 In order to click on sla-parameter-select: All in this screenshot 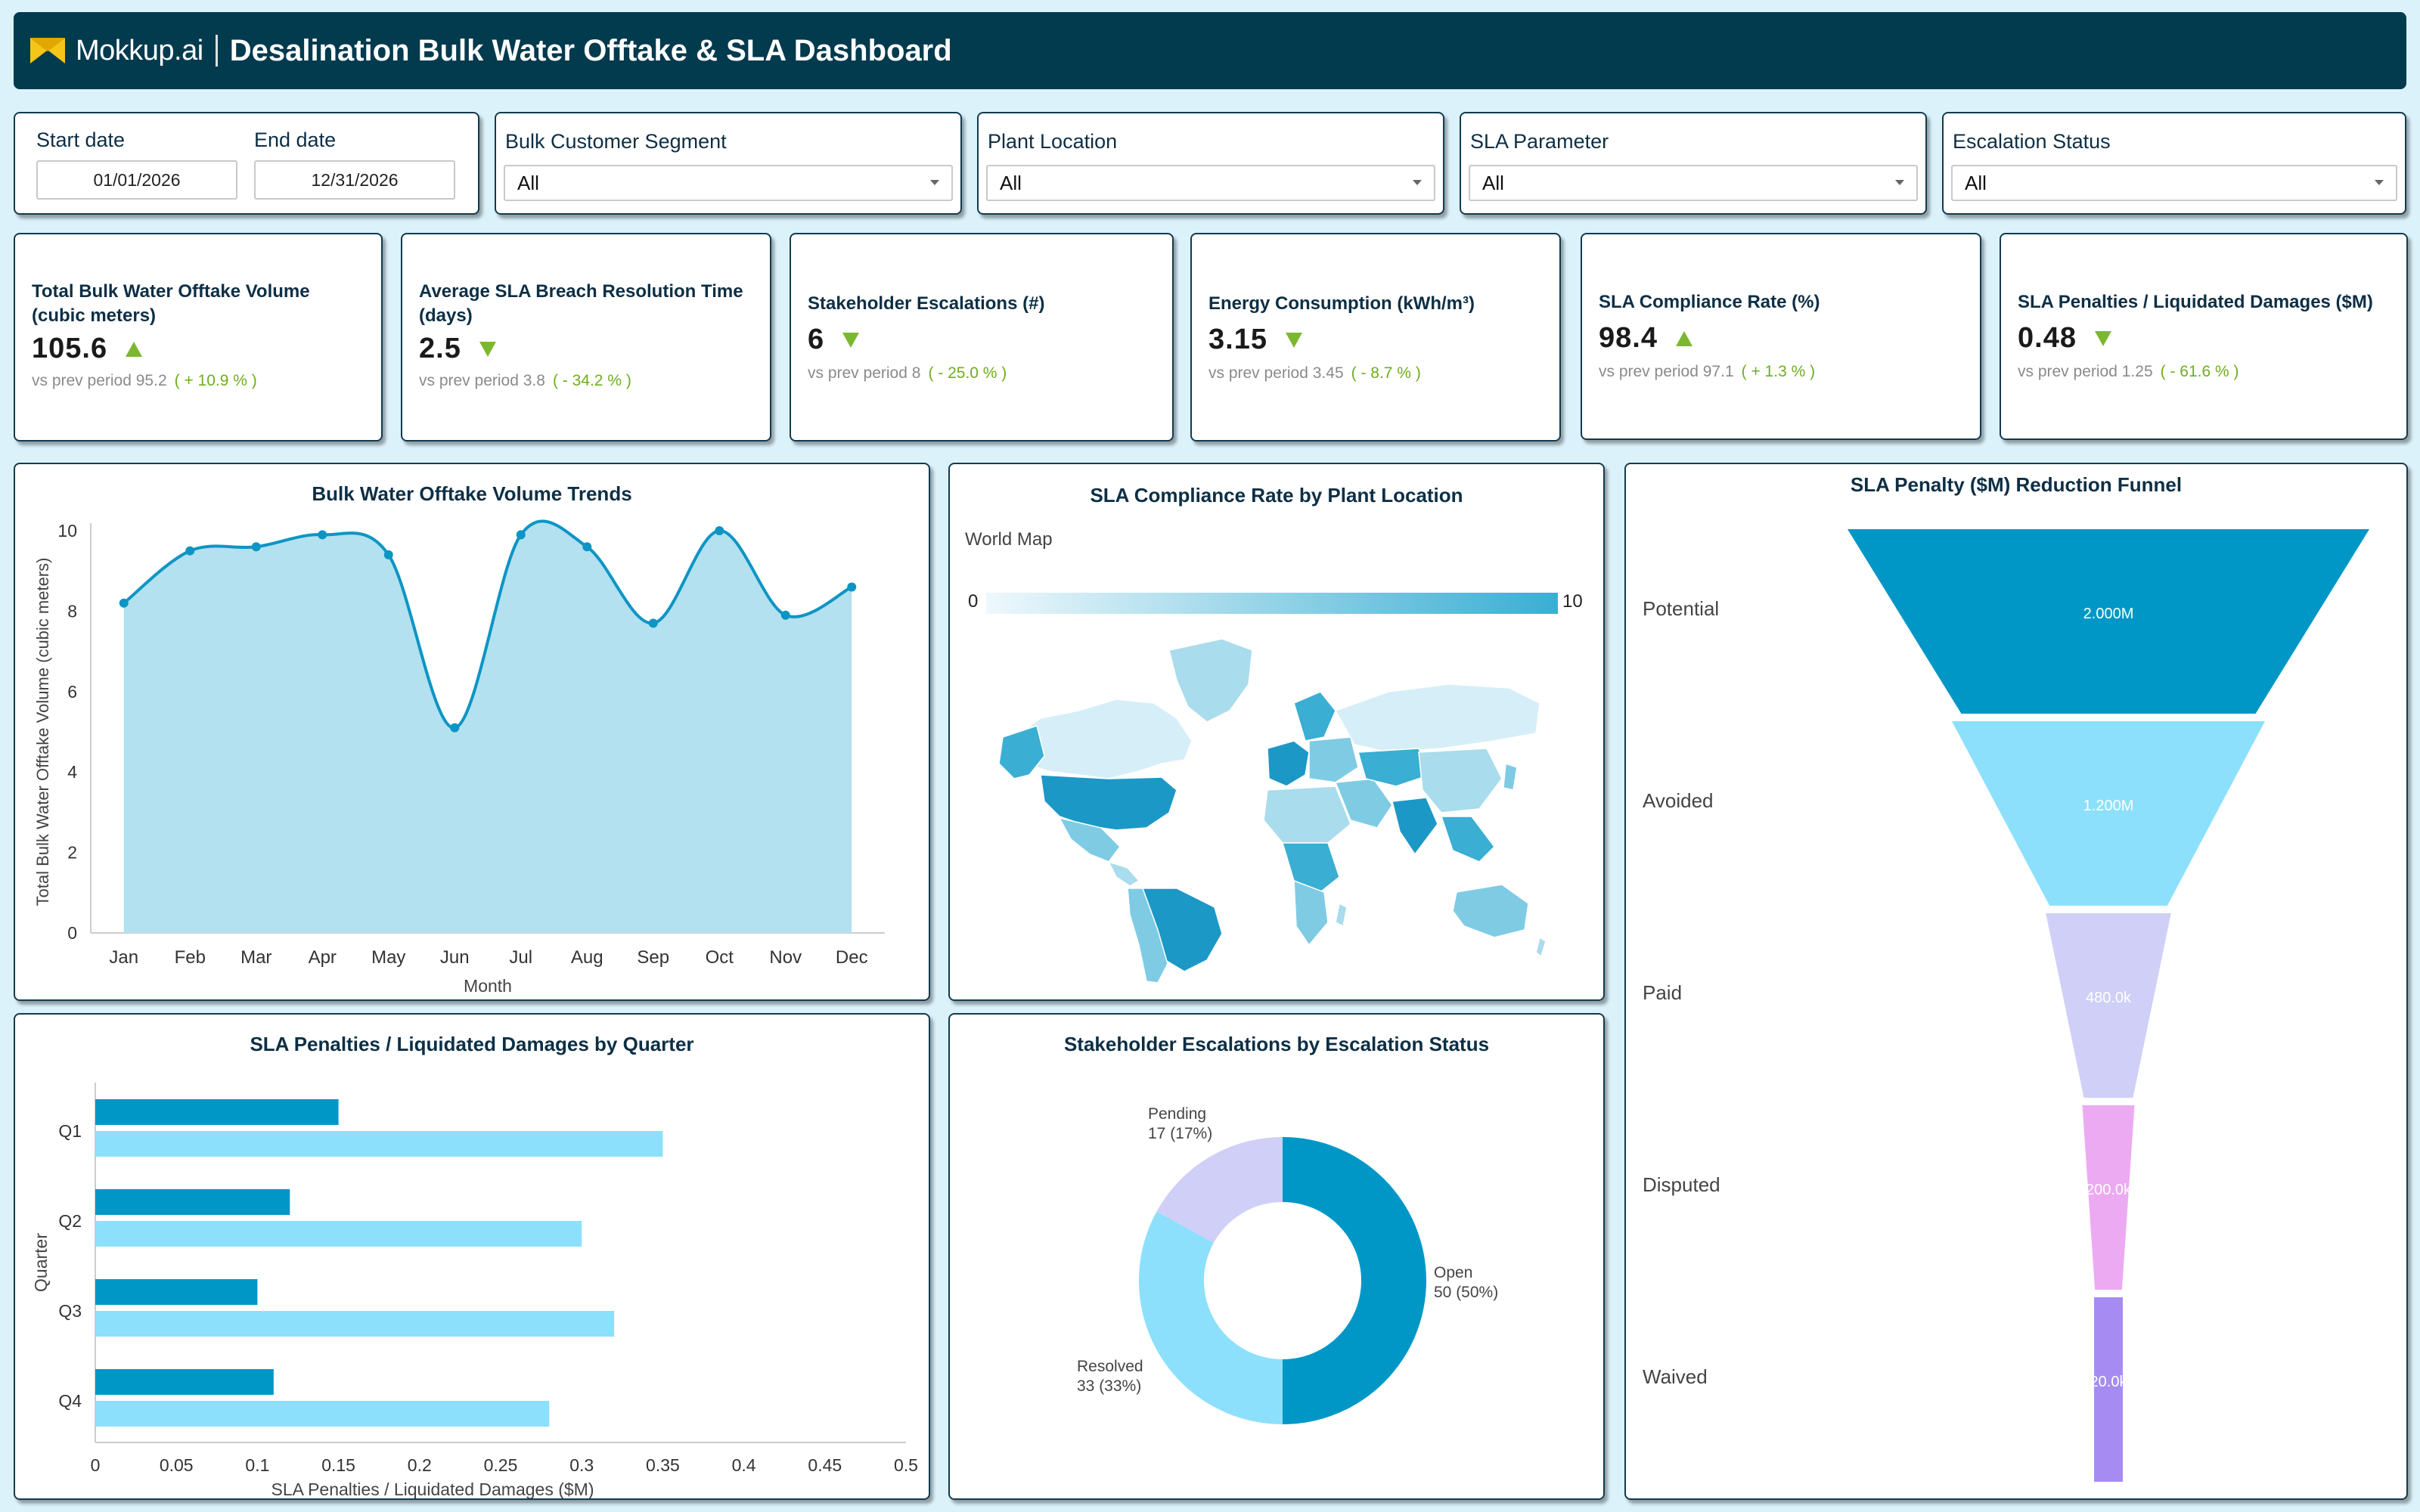, I will do `click(1693, 183)`.